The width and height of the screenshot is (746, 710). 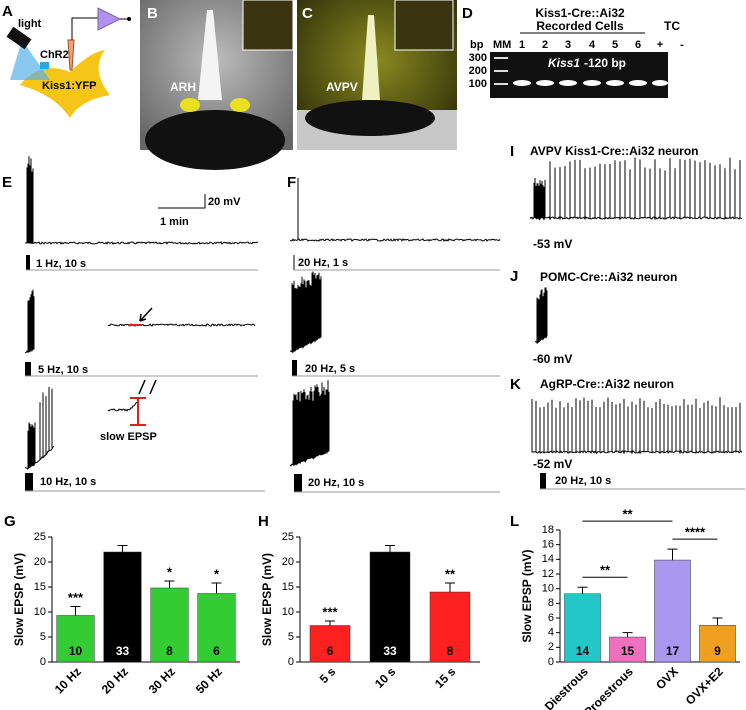 What do you see at coordinates (69, 86) in the screenshot?
I see `schematic-label: Kiss1:YFP` at bounding box center [69, 86].